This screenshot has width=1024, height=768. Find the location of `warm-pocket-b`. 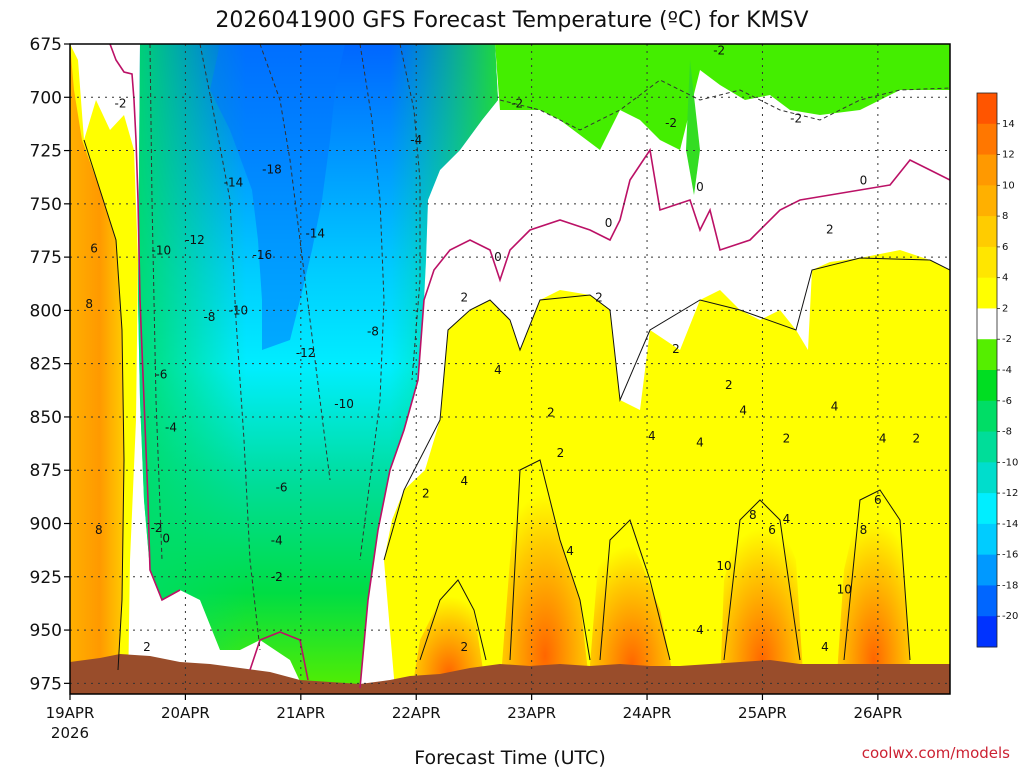

warm-pocket-b is located at coordinates (545, 575).